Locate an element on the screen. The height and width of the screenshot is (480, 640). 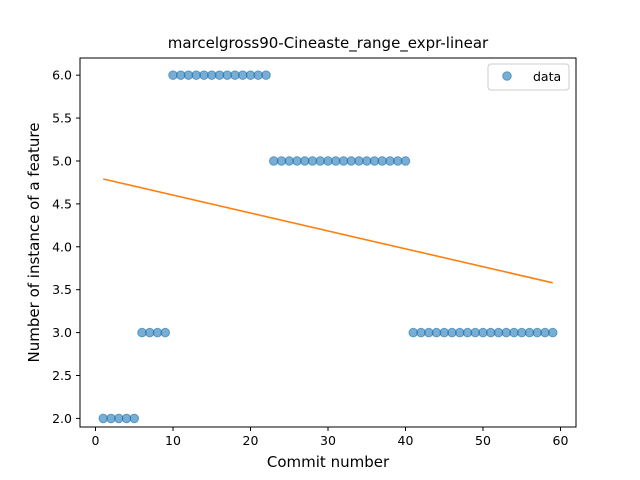
legend-label-data: data is located at coordinates (547, 76).